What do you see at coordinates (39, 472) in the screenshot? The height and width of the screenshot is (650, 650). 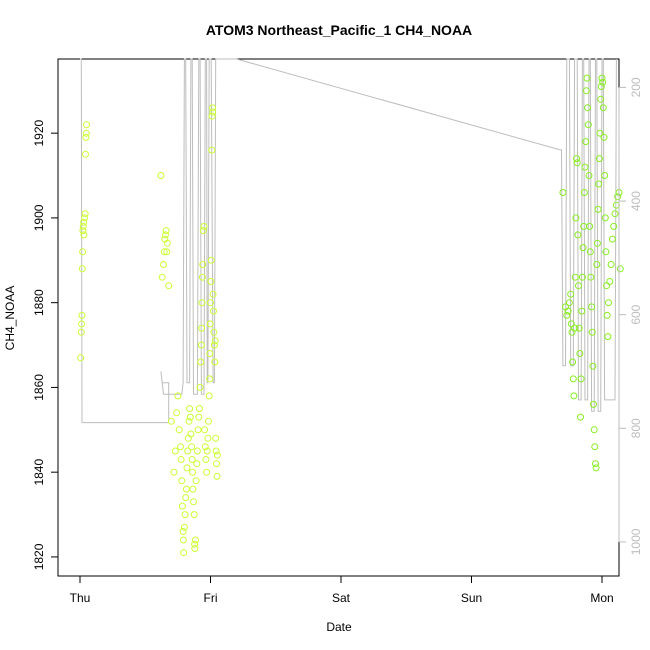 I see `y-tick-label: 1840` at bounding box center [39, 472].